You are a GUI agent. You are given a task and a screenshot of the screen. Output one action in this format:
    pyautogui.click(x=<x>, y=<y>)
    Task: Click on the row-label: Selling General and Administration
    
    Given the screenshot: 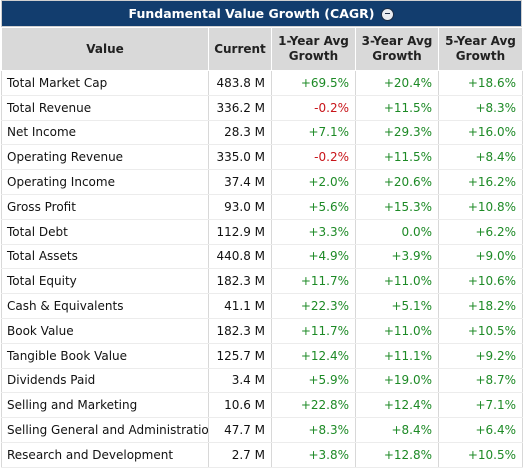 What is the action you would take?
    pyautogui.click(x=105, y=430)
    